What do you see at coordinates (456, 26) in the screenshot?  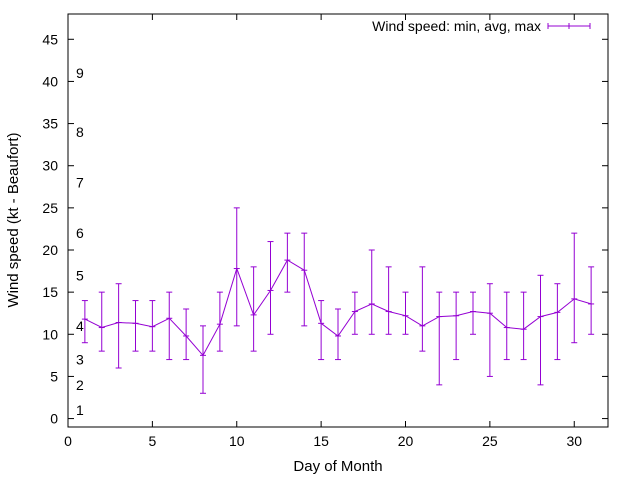 I see `legend-entry-label: Wind speed: min, avg, max` at bounding box center [456, 26].